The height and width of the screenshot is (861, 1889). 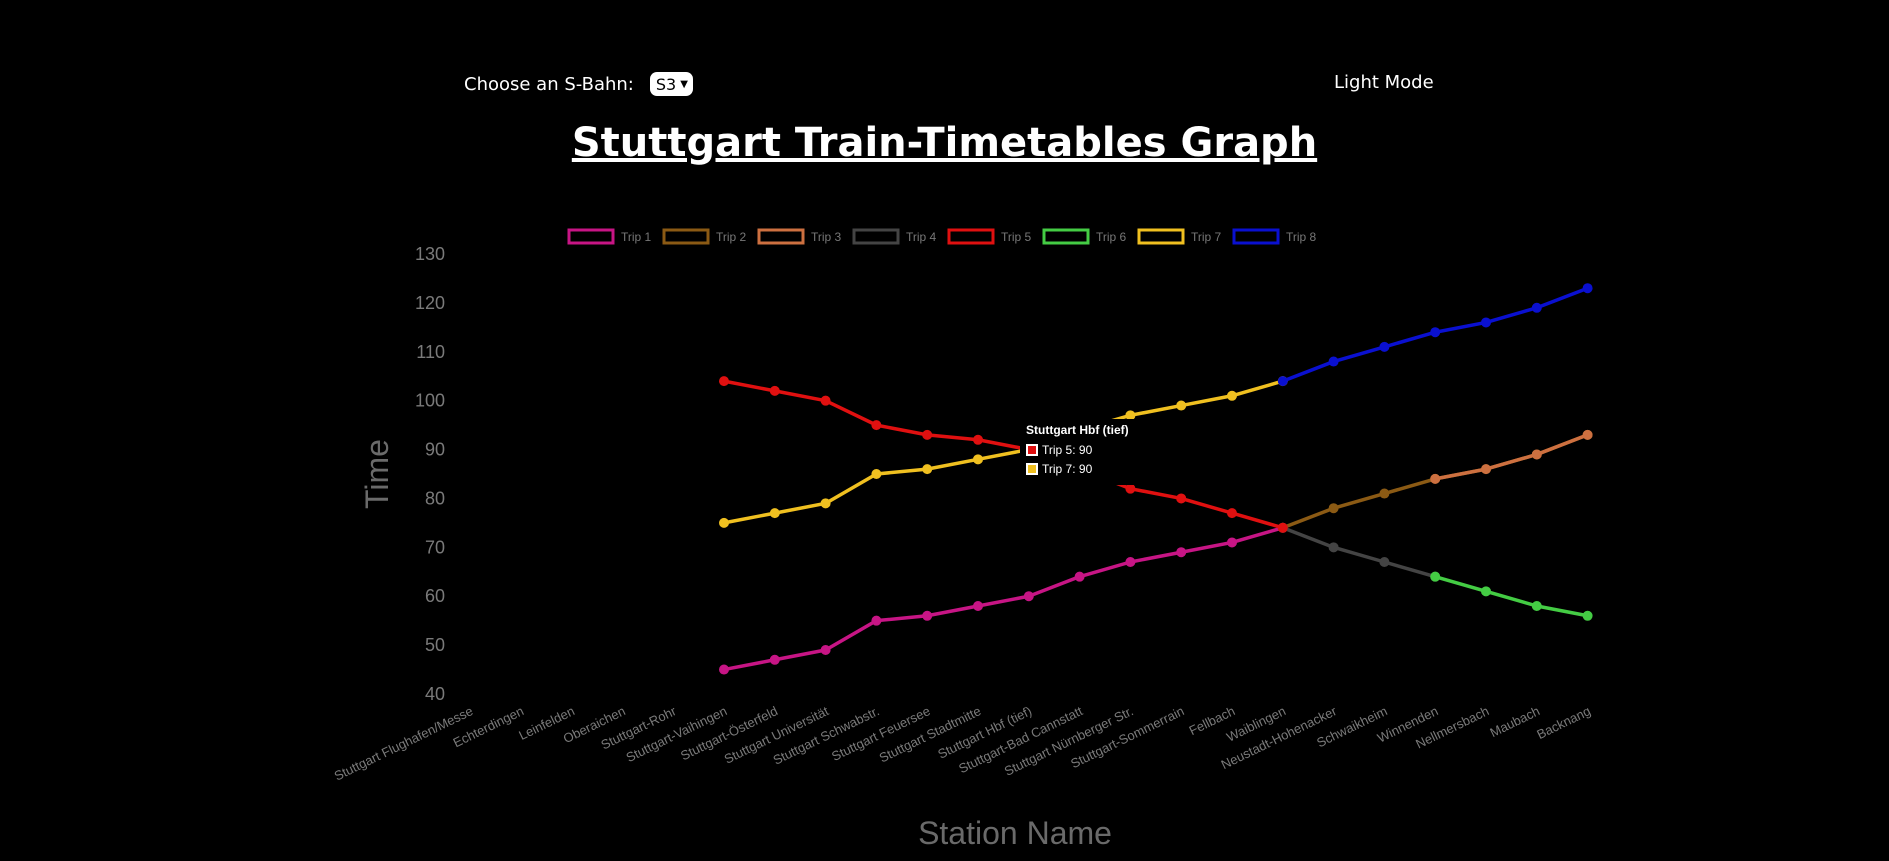 What do you see at coordinates (1077, 430) in the screenshot?
I see `tooltip-title: Stuttgart Hbf (tief)` at bounding box center [1077, 430].